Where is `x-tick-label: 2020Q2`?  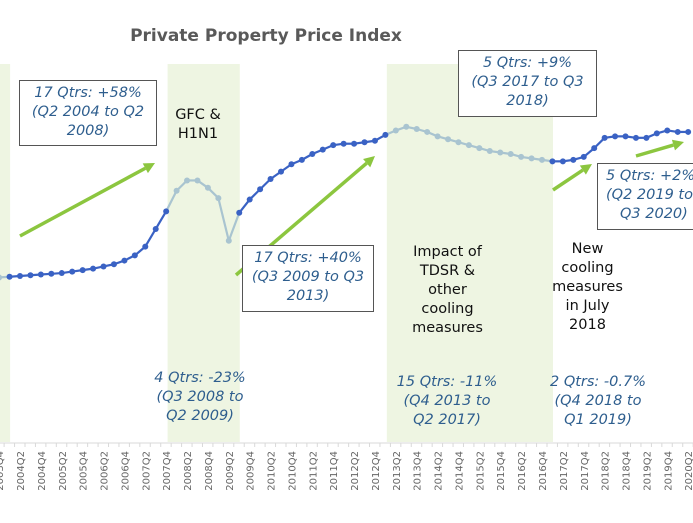
x-tick-label: 2020Q2 is located at coordinates (688, 471).